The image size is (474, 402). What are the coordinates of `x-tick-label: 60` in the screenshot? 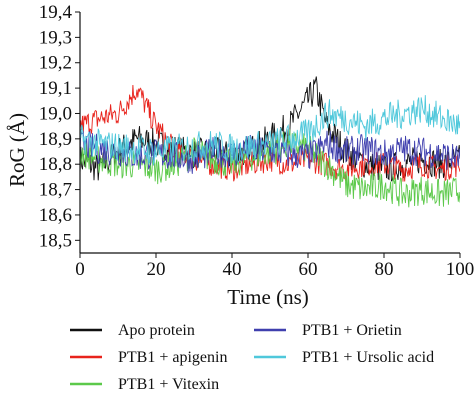 It's located at (308, 269).